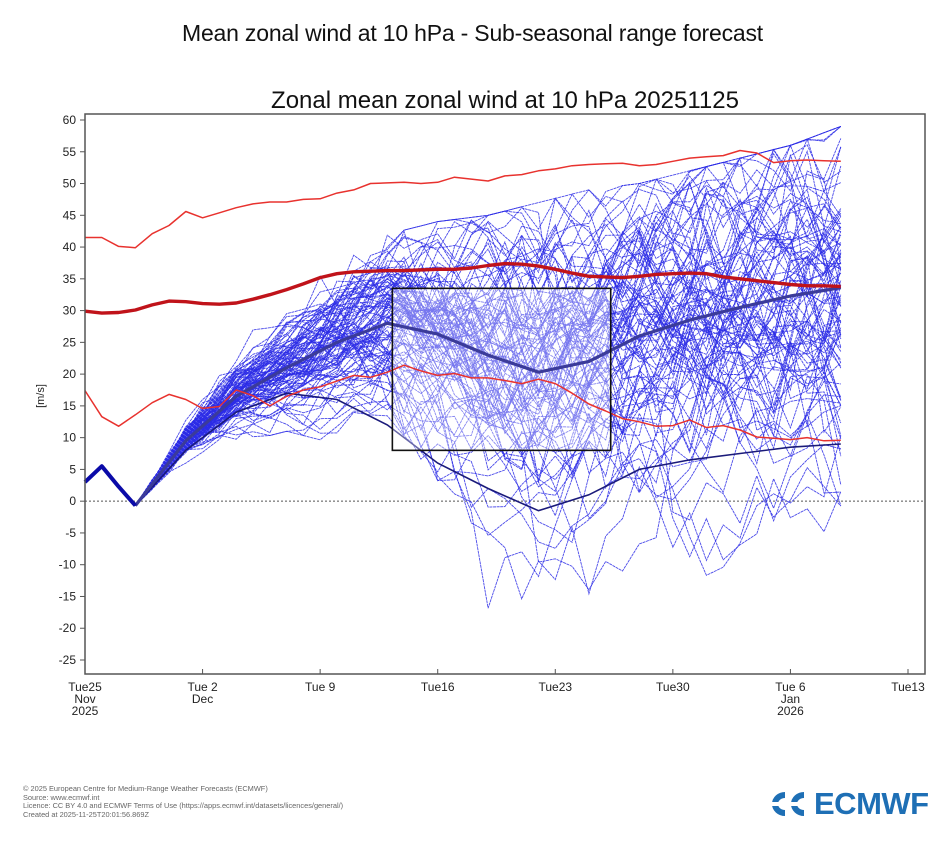 The height and width of the screenshot is (856, 945). Describe the element at coordinates (61, 797) in the screenshot. I see `footer-source: Source: www.ecmwf.int` at that location.